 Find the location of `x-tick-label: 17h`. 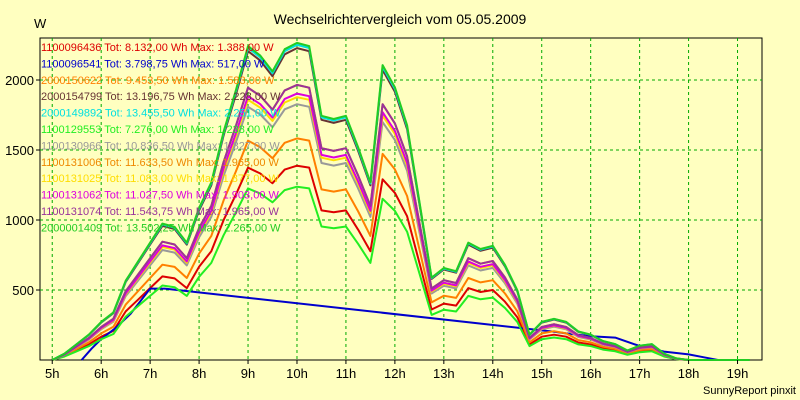

x-tick-label: 17h is located at coordinates (640, 373).